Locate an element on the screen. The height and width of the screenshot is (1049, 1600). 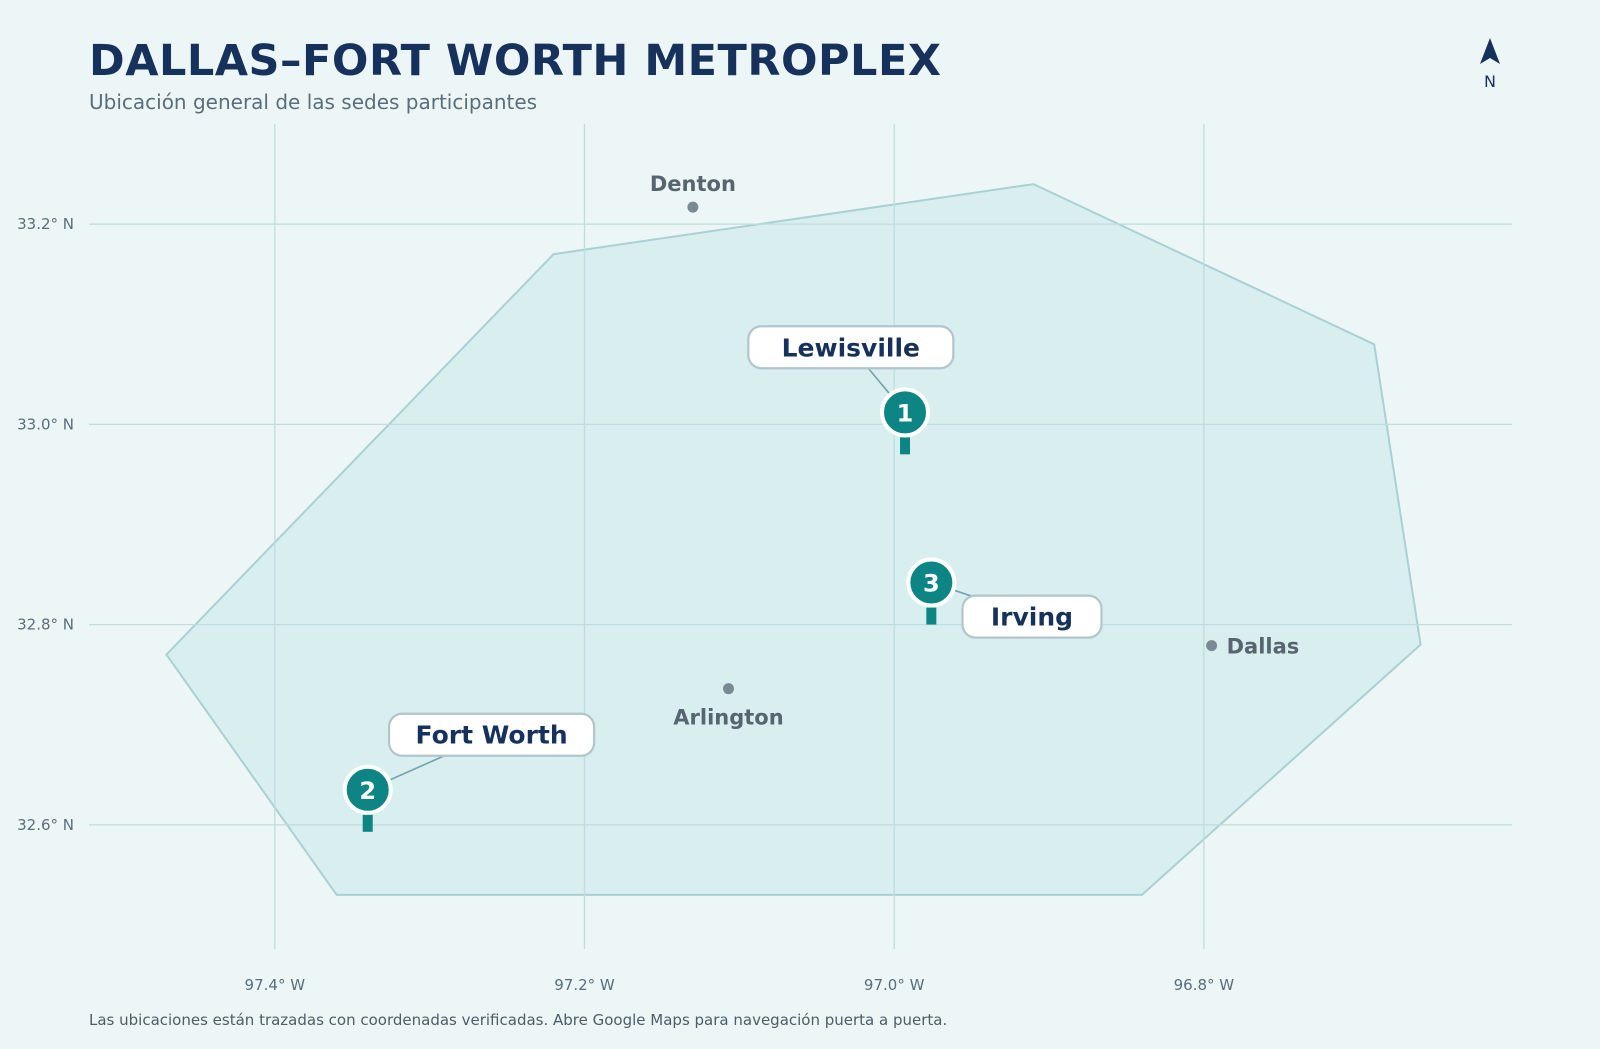
city-label: Denton is located at coordinates (693, 184).